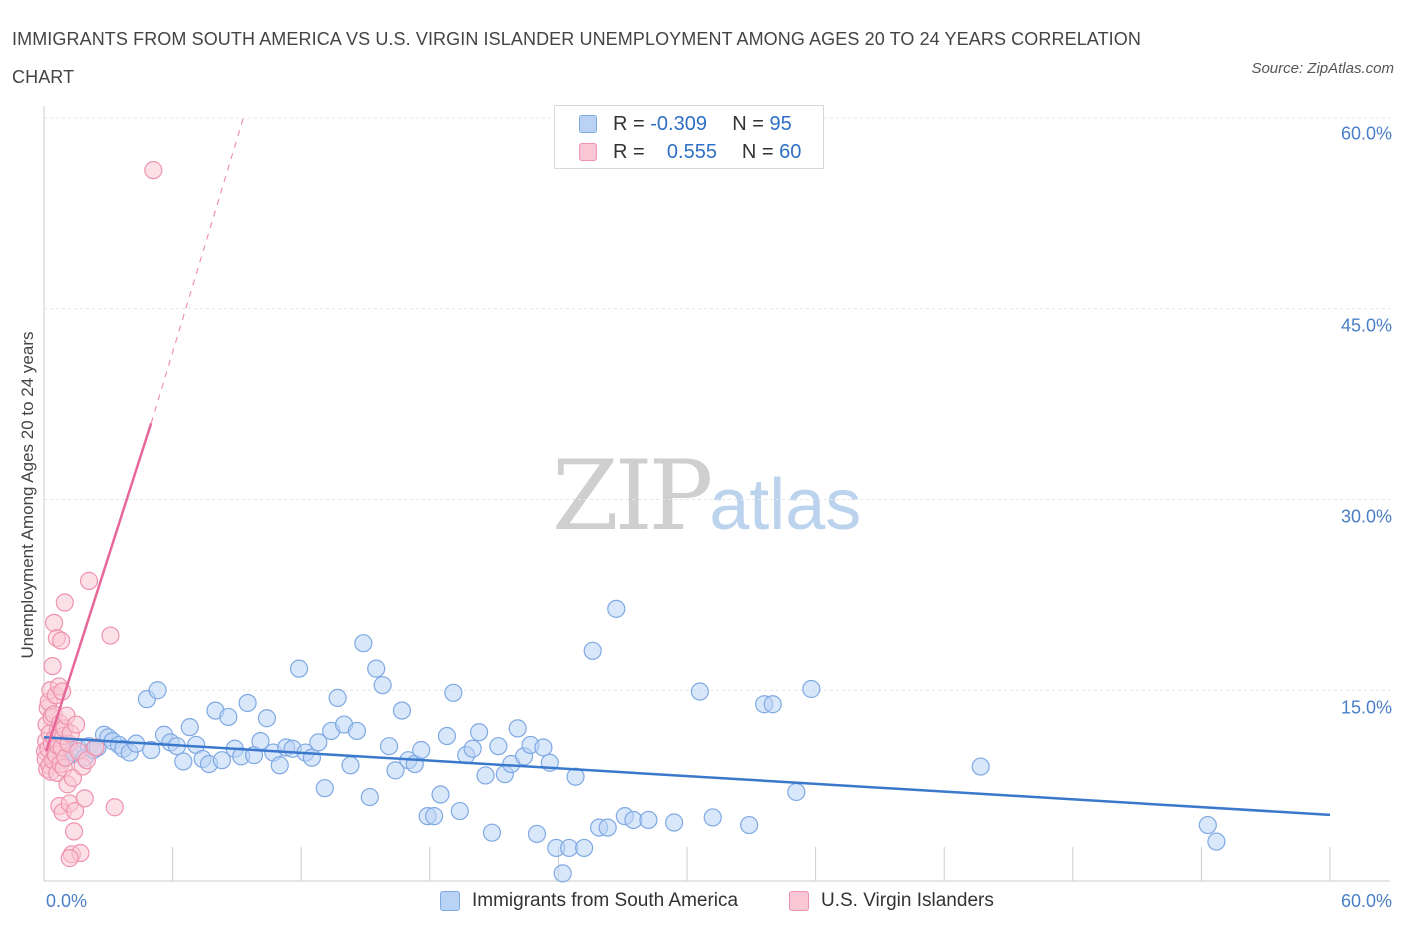  I want to click on x-tick-label-min: 0.0%, so click(67, 901).